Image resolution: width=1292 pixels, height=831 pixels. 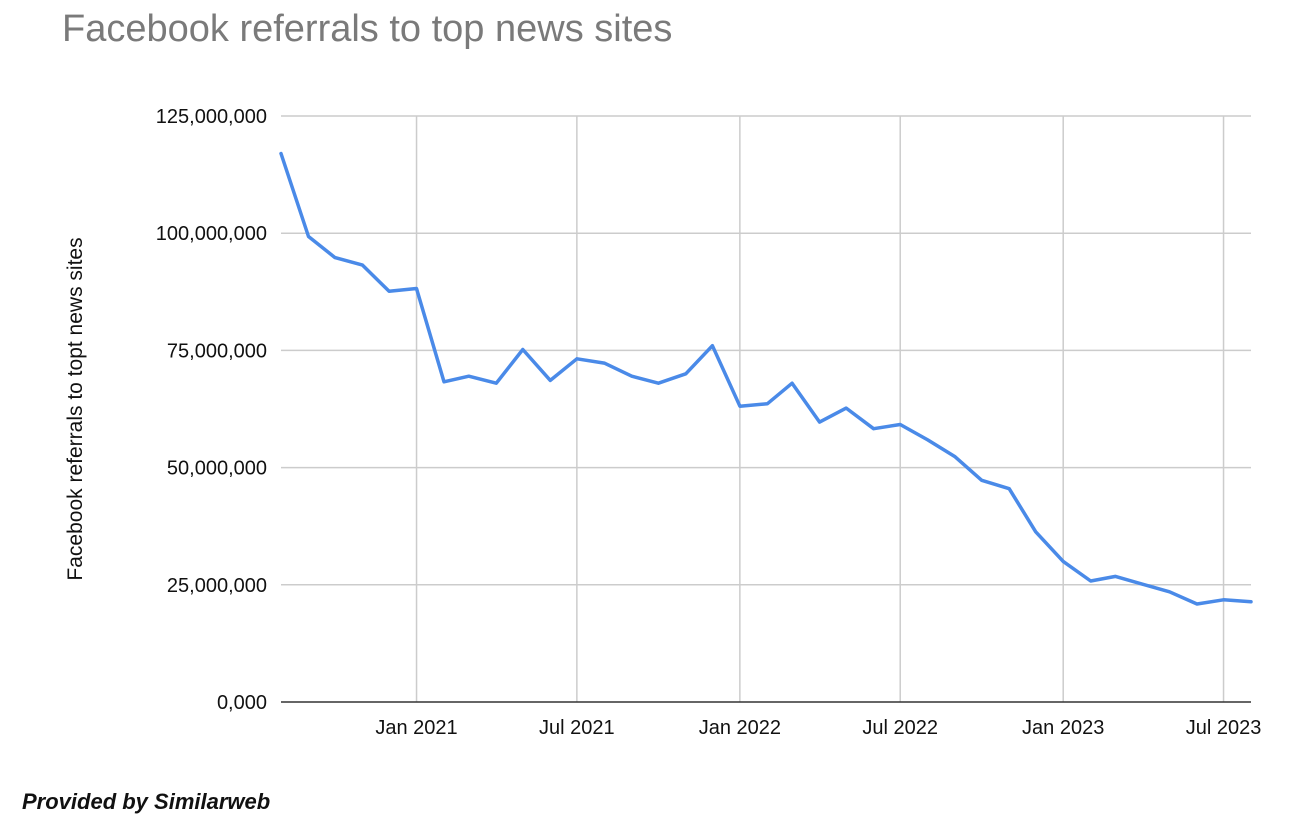 I want to click on x-tick-label: Jan 2021, so click(x=416, y=728).